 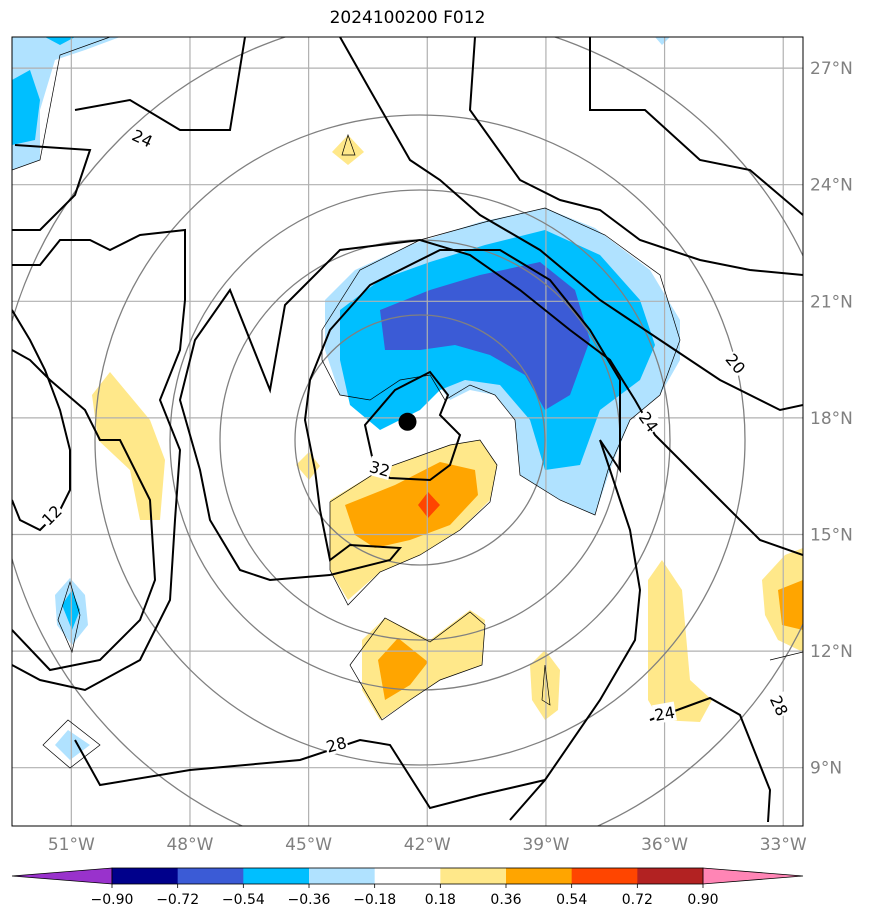 What do you see at coordinates (374, 900) in the screenshot?
I see `colorbar-tick-label: −0.18` at bounding box center [374, 900].